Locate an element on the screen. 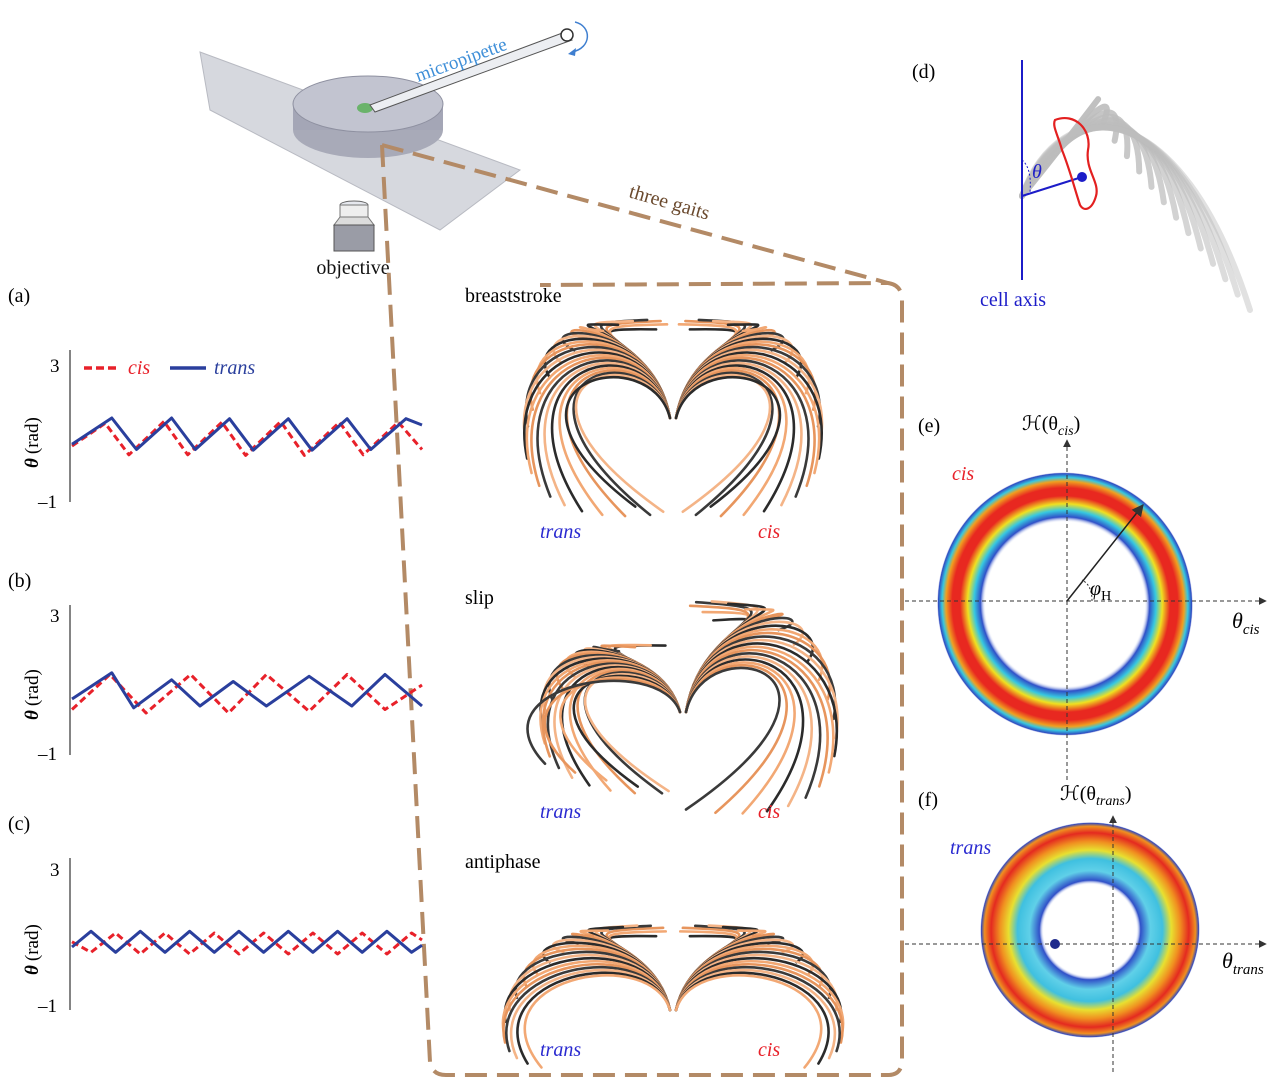  center-dot-f is located at coordinates (1055, 944).